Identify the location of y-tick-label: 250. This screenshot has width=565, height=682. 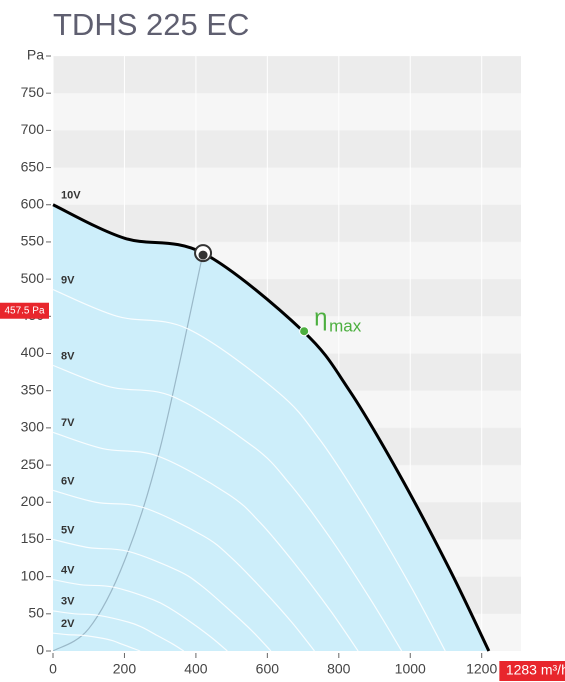
(33, 464).